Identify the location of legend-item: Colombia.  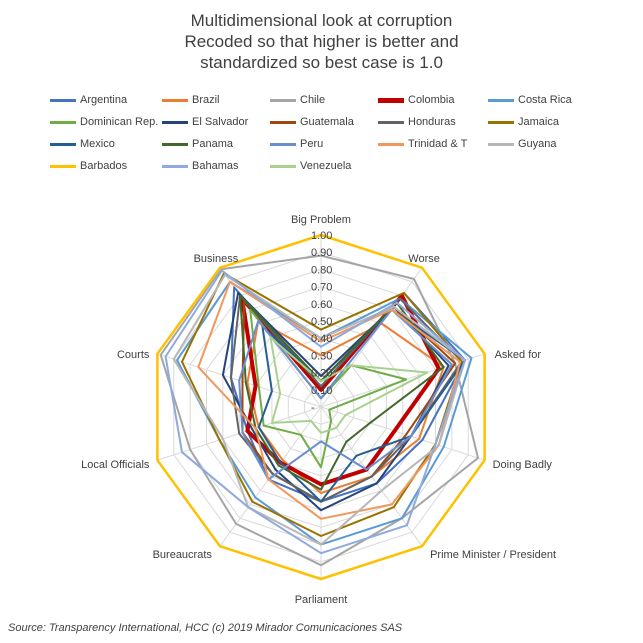
(416, 100).